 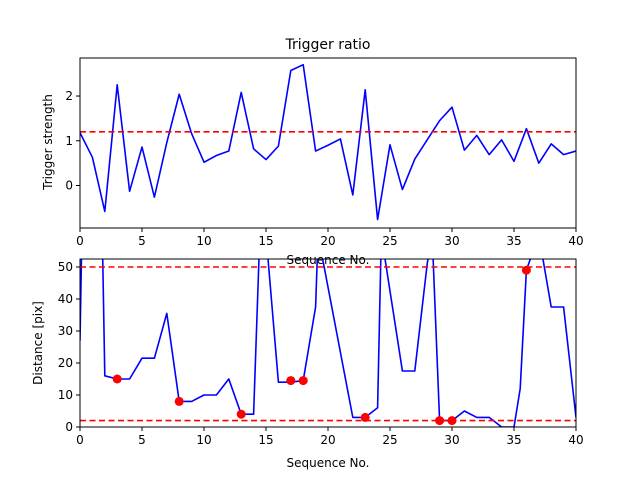 What do you see at coordinates (65, 331) in the screenshot?
I see `y-tick-label: 30` at bounding box center [65, 331].